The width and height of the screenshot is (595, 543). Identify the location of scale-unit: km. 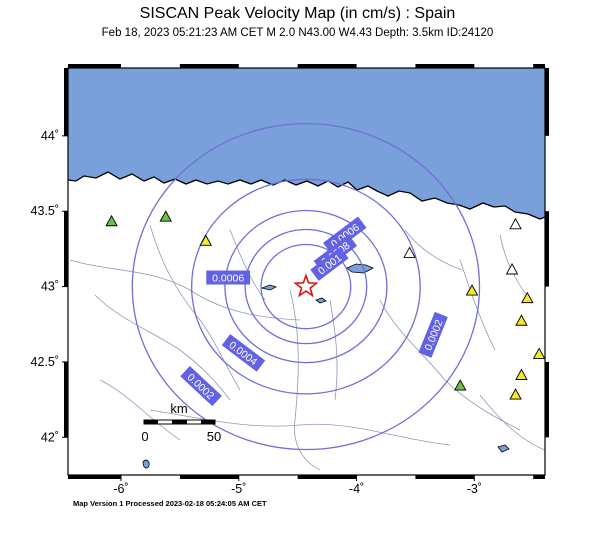
(178, 408).